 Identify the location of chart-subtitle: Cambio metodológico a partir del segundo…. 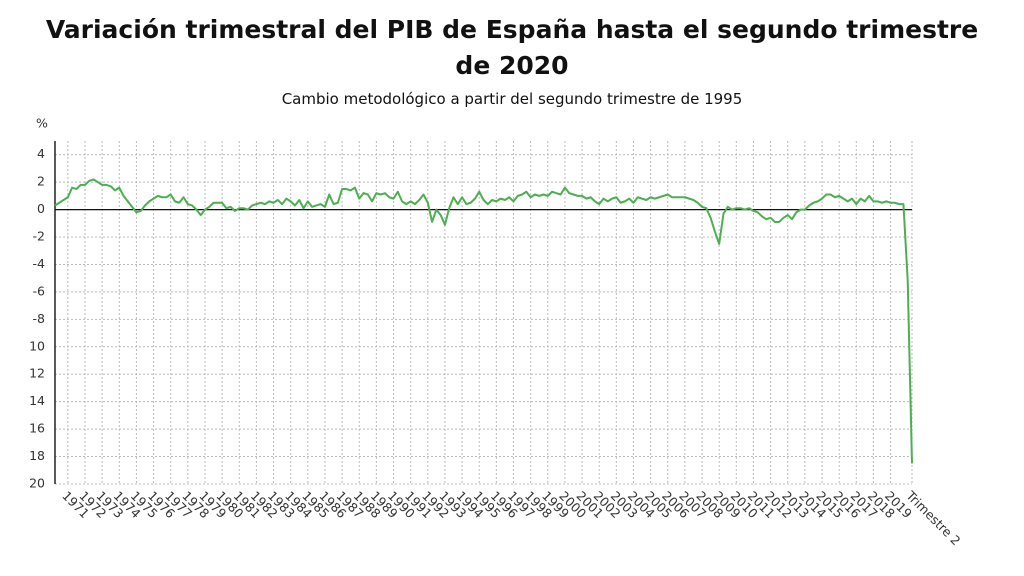
(512, 99).